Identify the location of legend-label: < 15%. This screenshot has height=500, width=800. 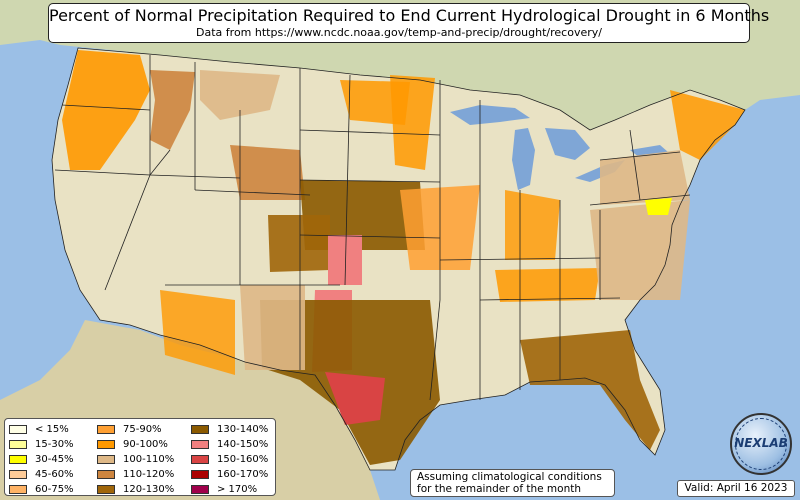
(52, 429).